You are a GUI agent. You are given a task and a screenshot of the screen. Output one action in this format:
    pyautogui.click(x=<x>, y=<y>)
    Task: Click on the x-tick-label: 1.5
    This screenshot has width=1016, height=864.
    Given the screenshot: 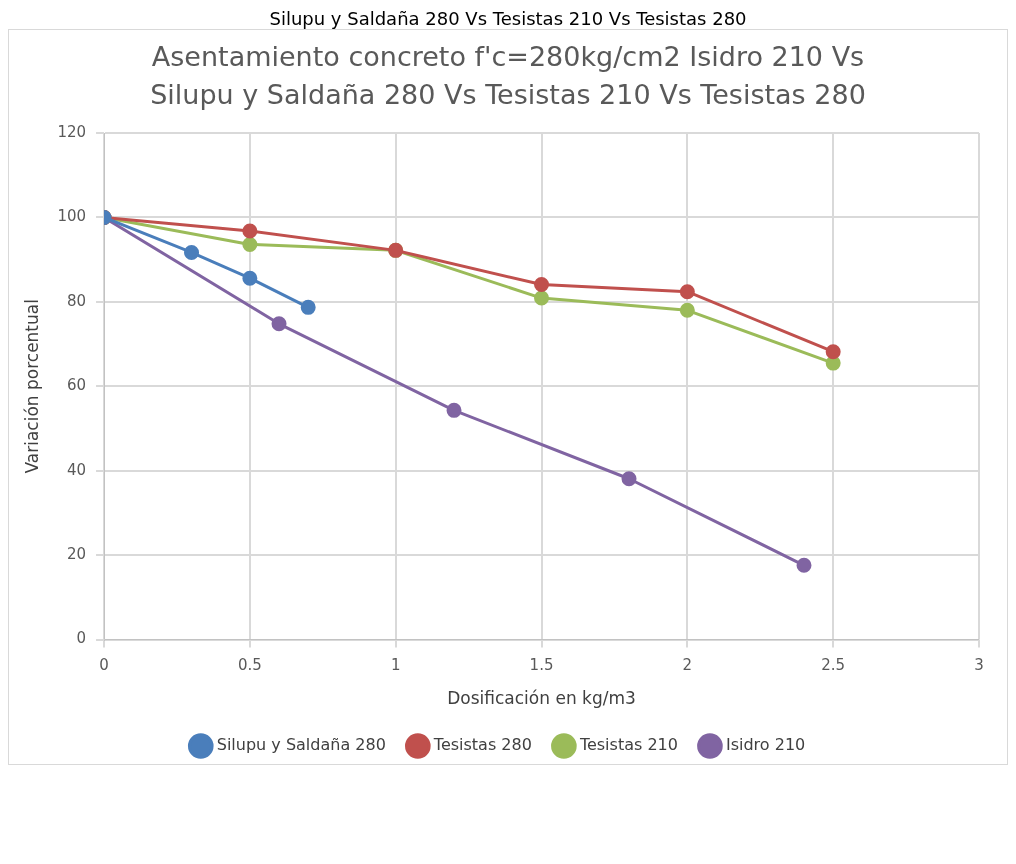 What is the action you would take?
    pyautogui.click(x=541, y=665)
    